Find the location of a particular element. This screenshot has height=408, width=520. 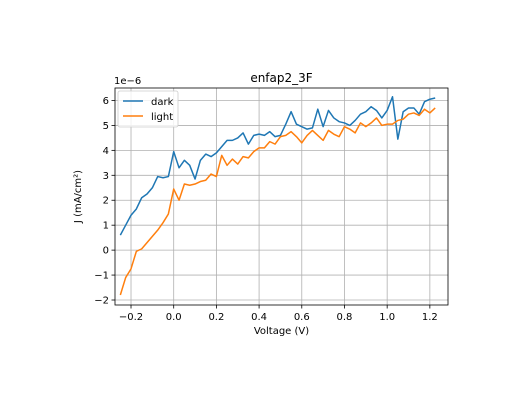

x-tick-label: 1.2 is located at coordinates (430, 317).